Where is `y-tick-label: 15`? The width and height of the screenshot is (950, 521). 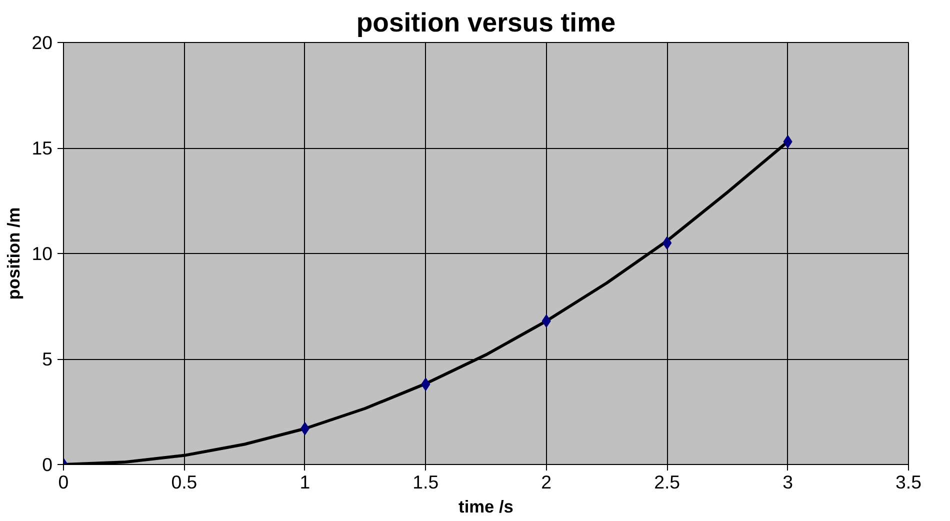
y-tick-label: 15 is located at coordinates (42, 148).